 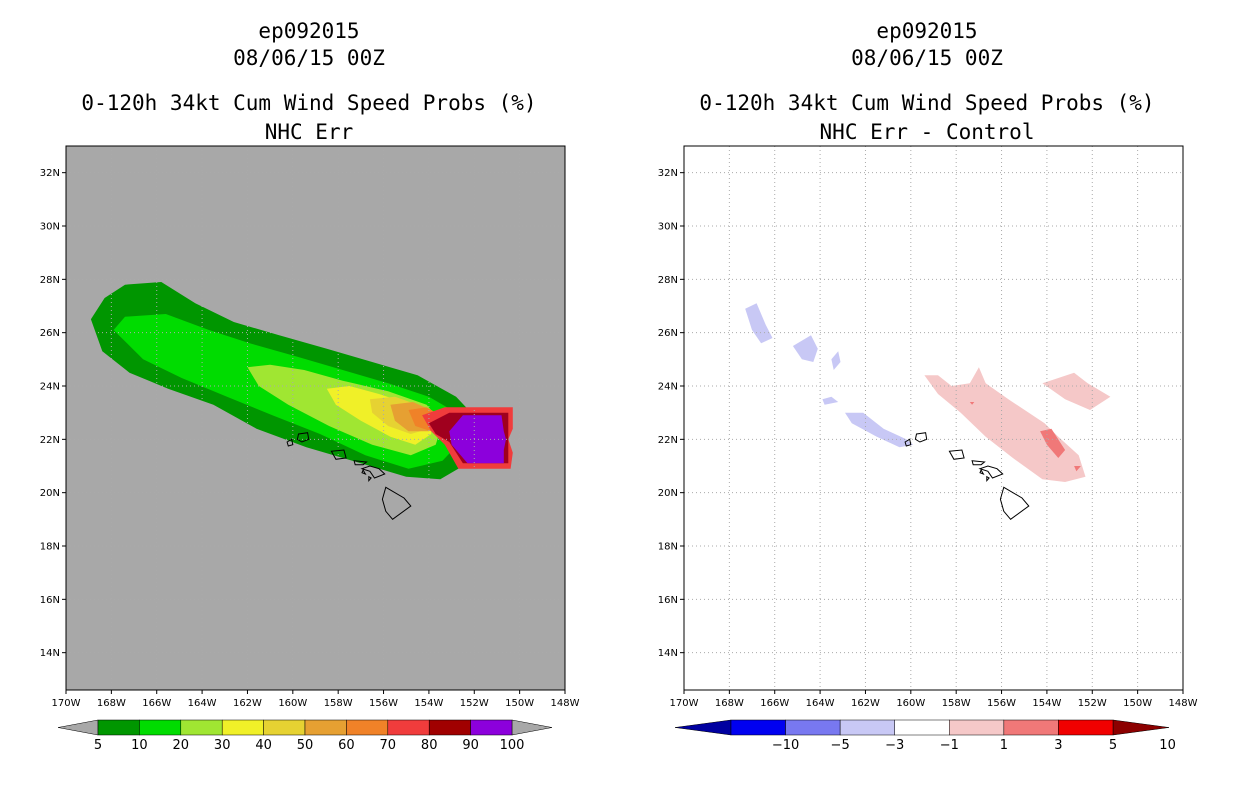 What do you see at coordinates (668, 173) in the screenshot?
I see `y-tick-label: 32N` at bounding box center [668, 173].